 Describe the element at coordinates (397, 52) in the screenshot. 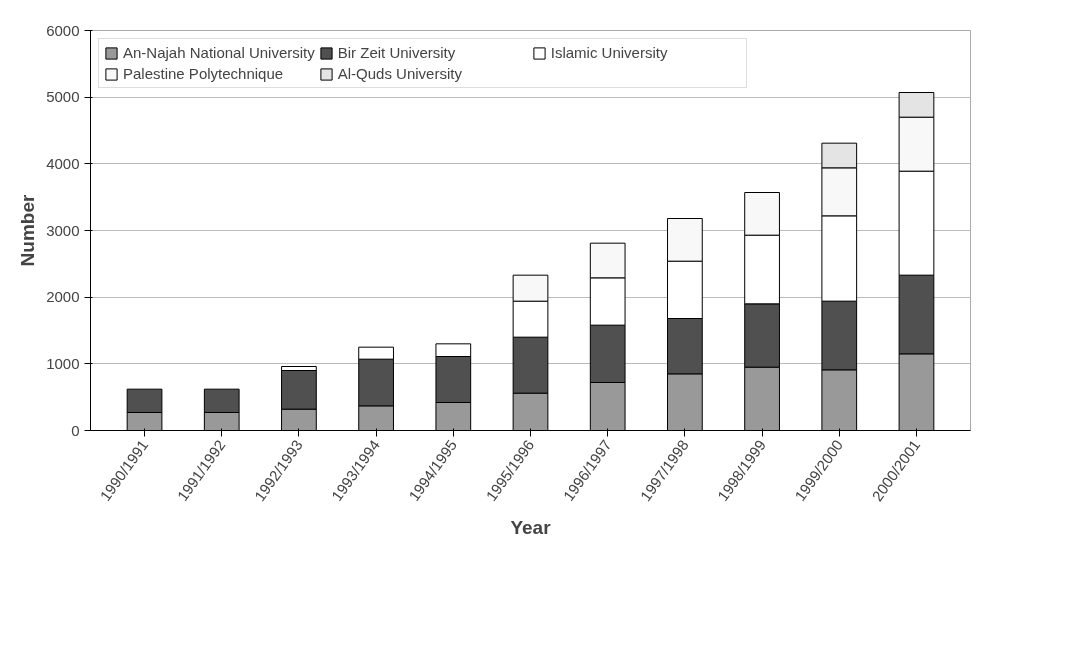

I see `legend-label: Bir Zeit University` at that location.